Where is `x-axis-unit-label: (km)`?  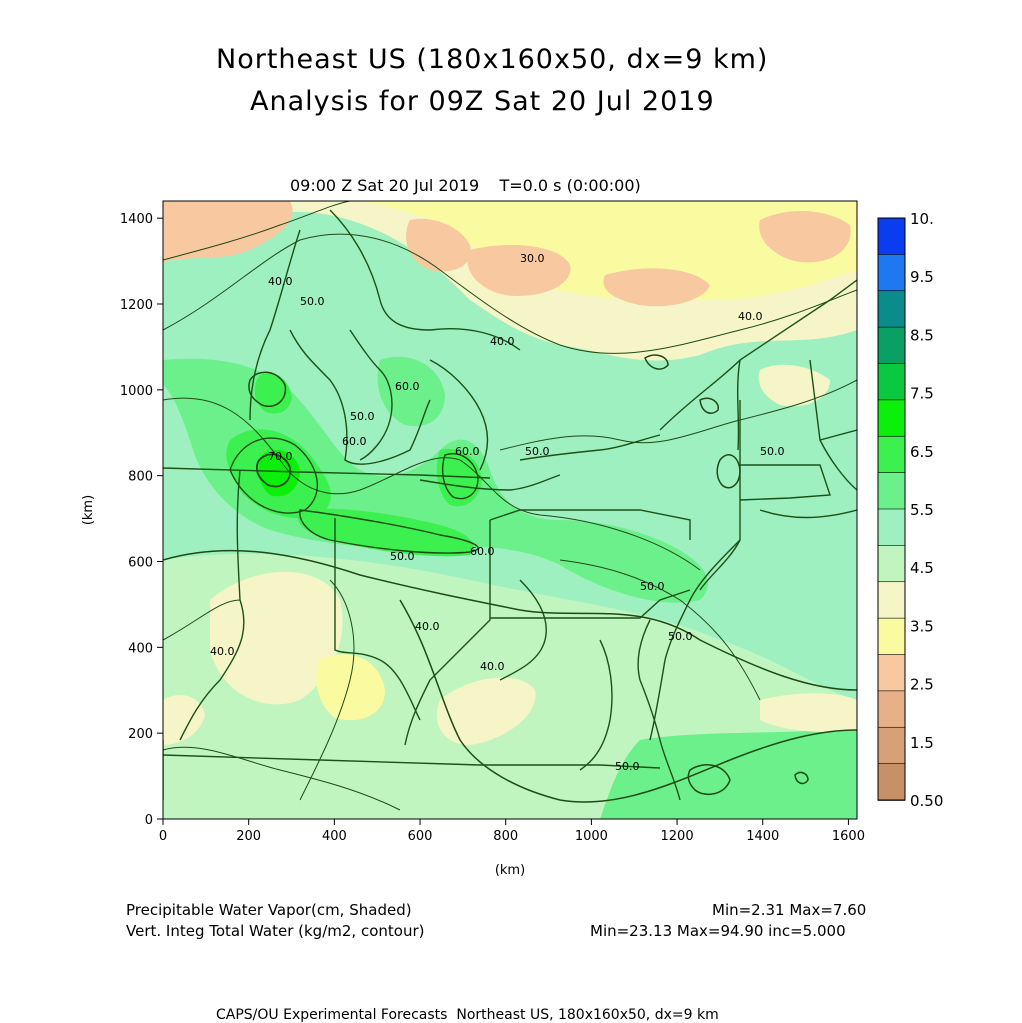 x-axis-unit-label: (km) is located at coordinates (510, 870).